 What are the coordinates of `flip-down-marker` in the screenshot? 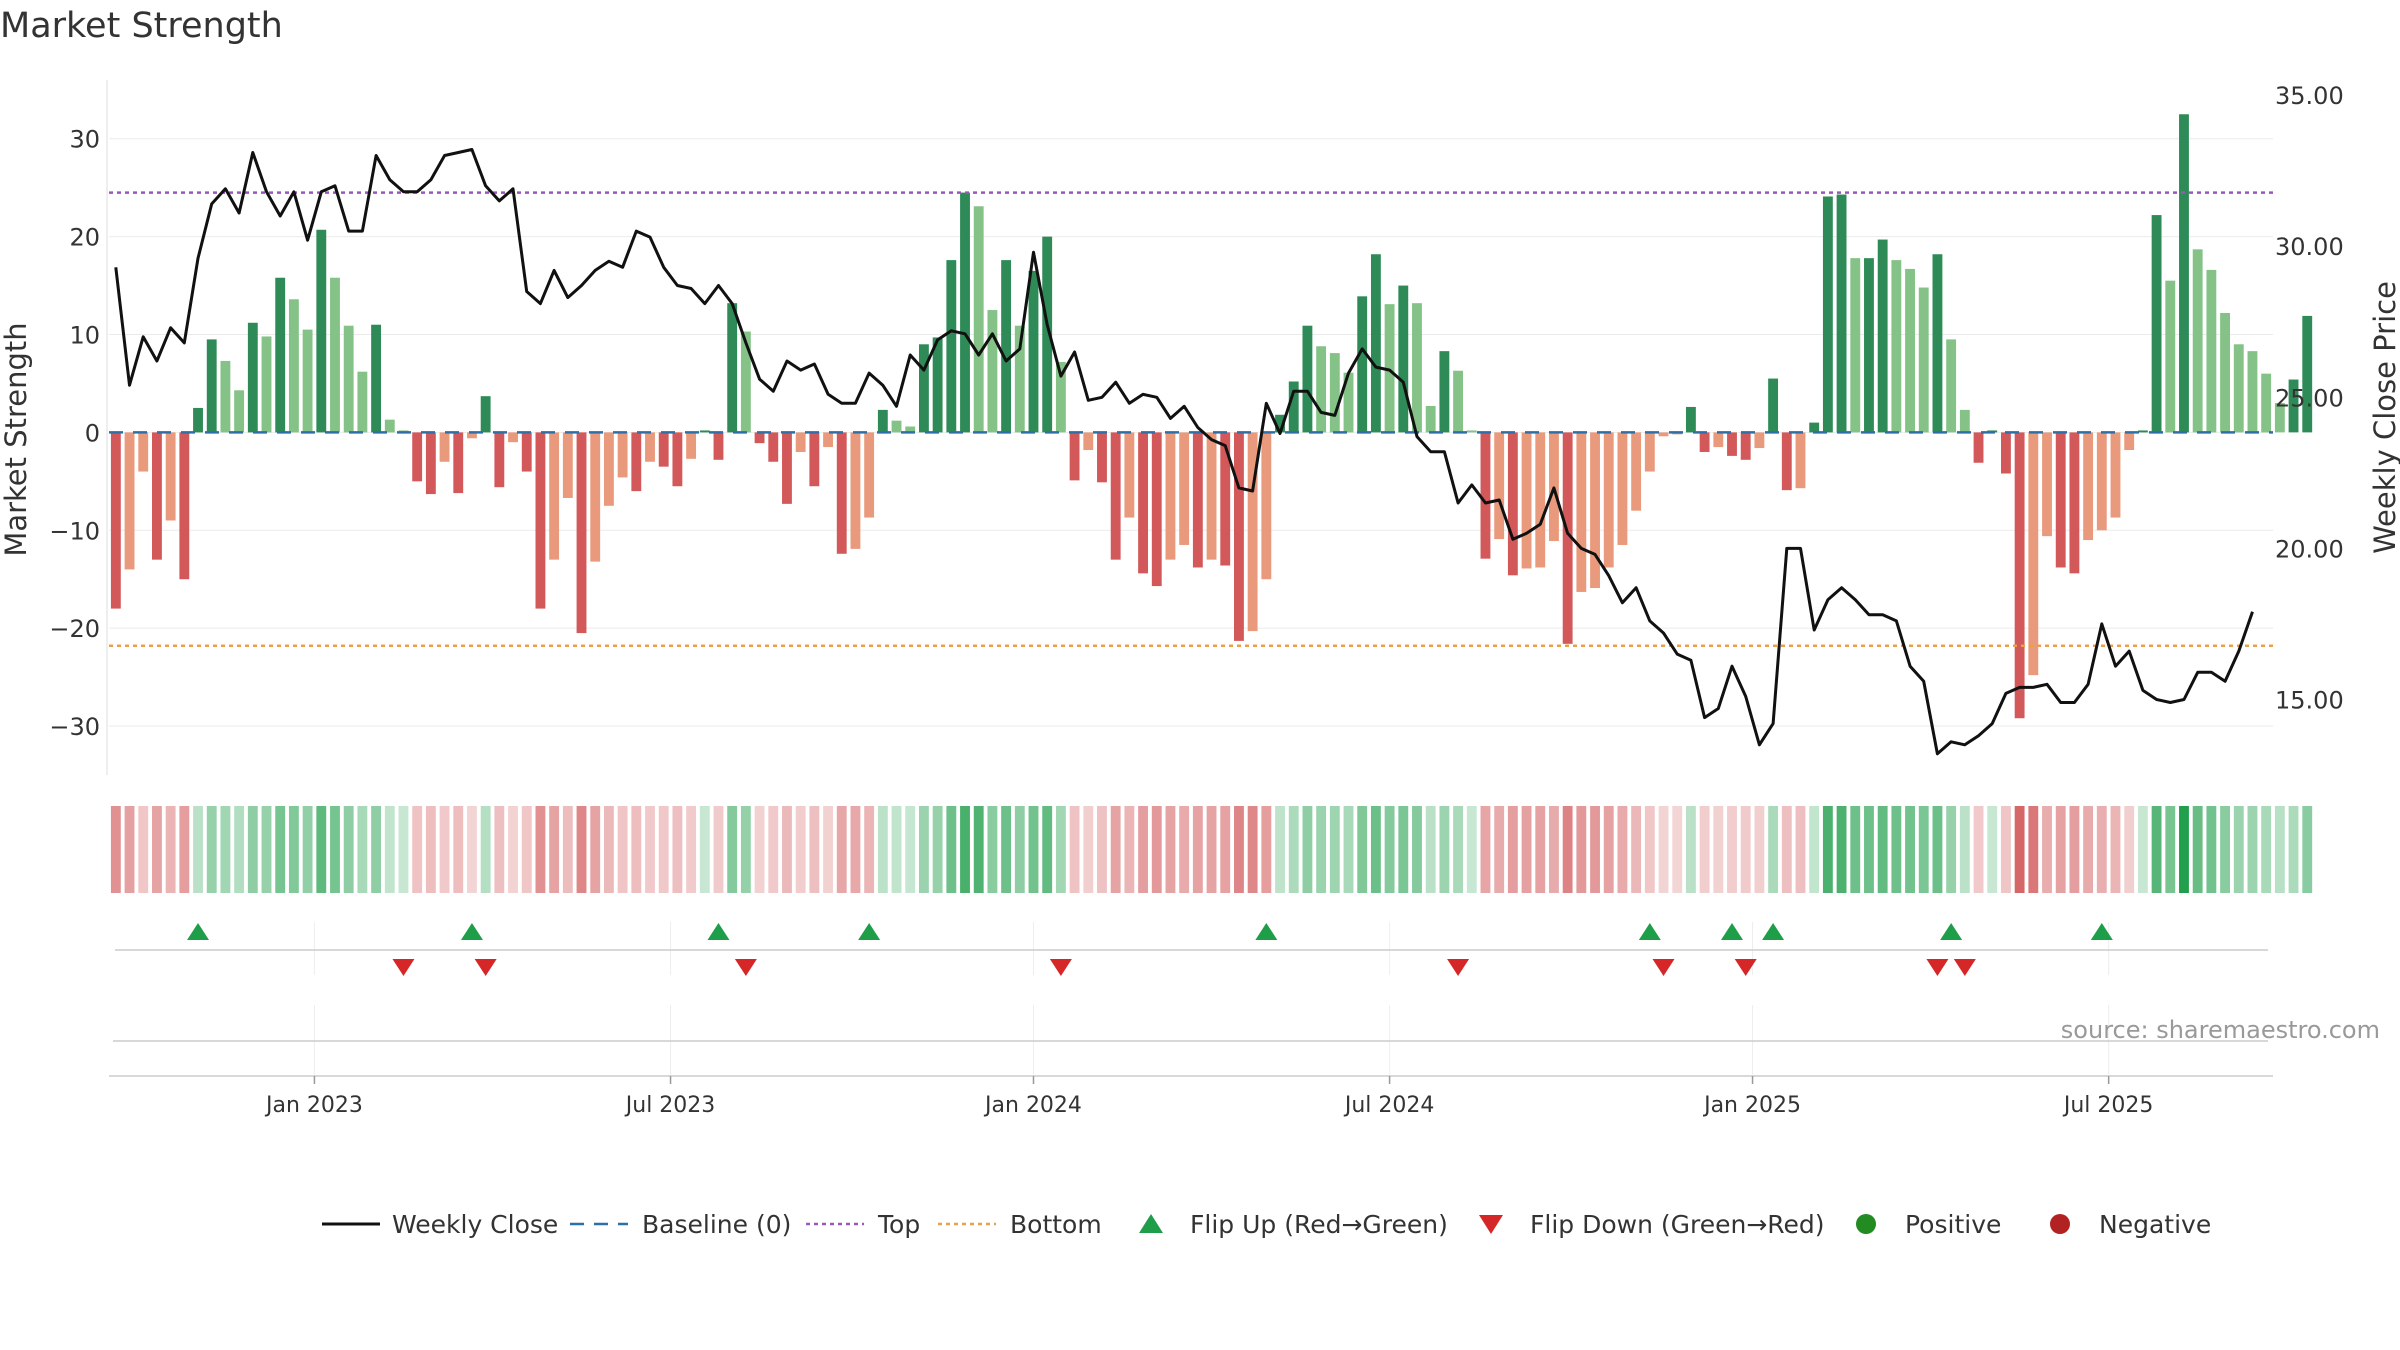 It's located at (1458, 967).